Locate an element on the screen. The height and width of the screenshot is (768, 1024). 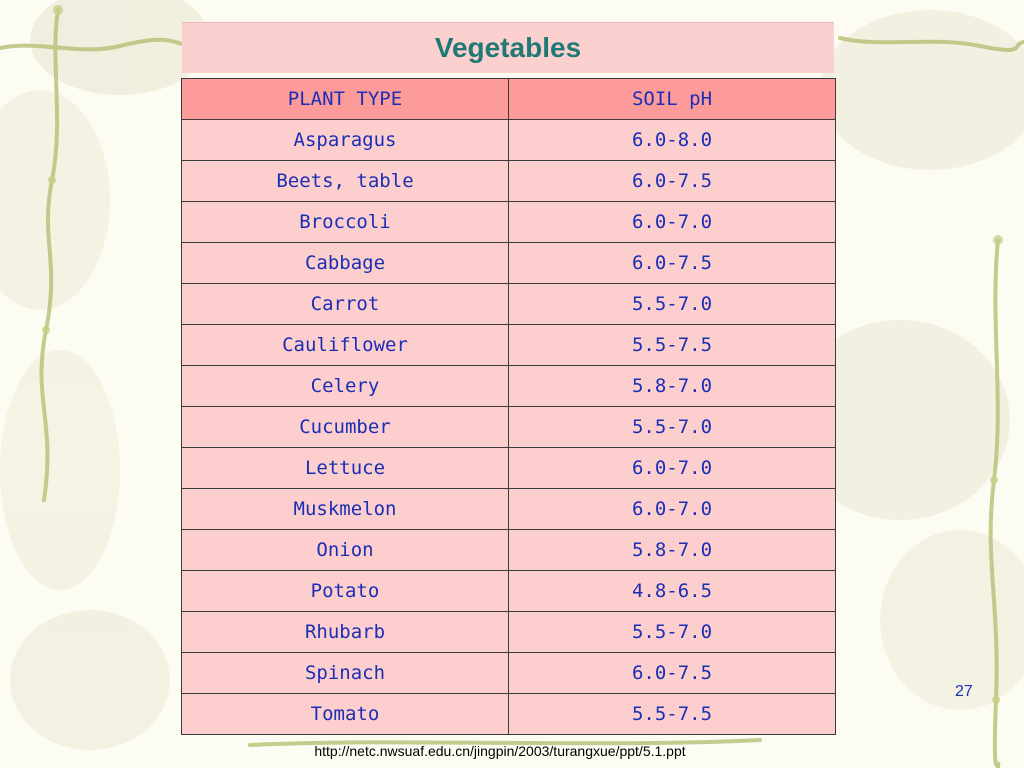
slide-title-box: Vegetables is located at coordinates (508, 47).